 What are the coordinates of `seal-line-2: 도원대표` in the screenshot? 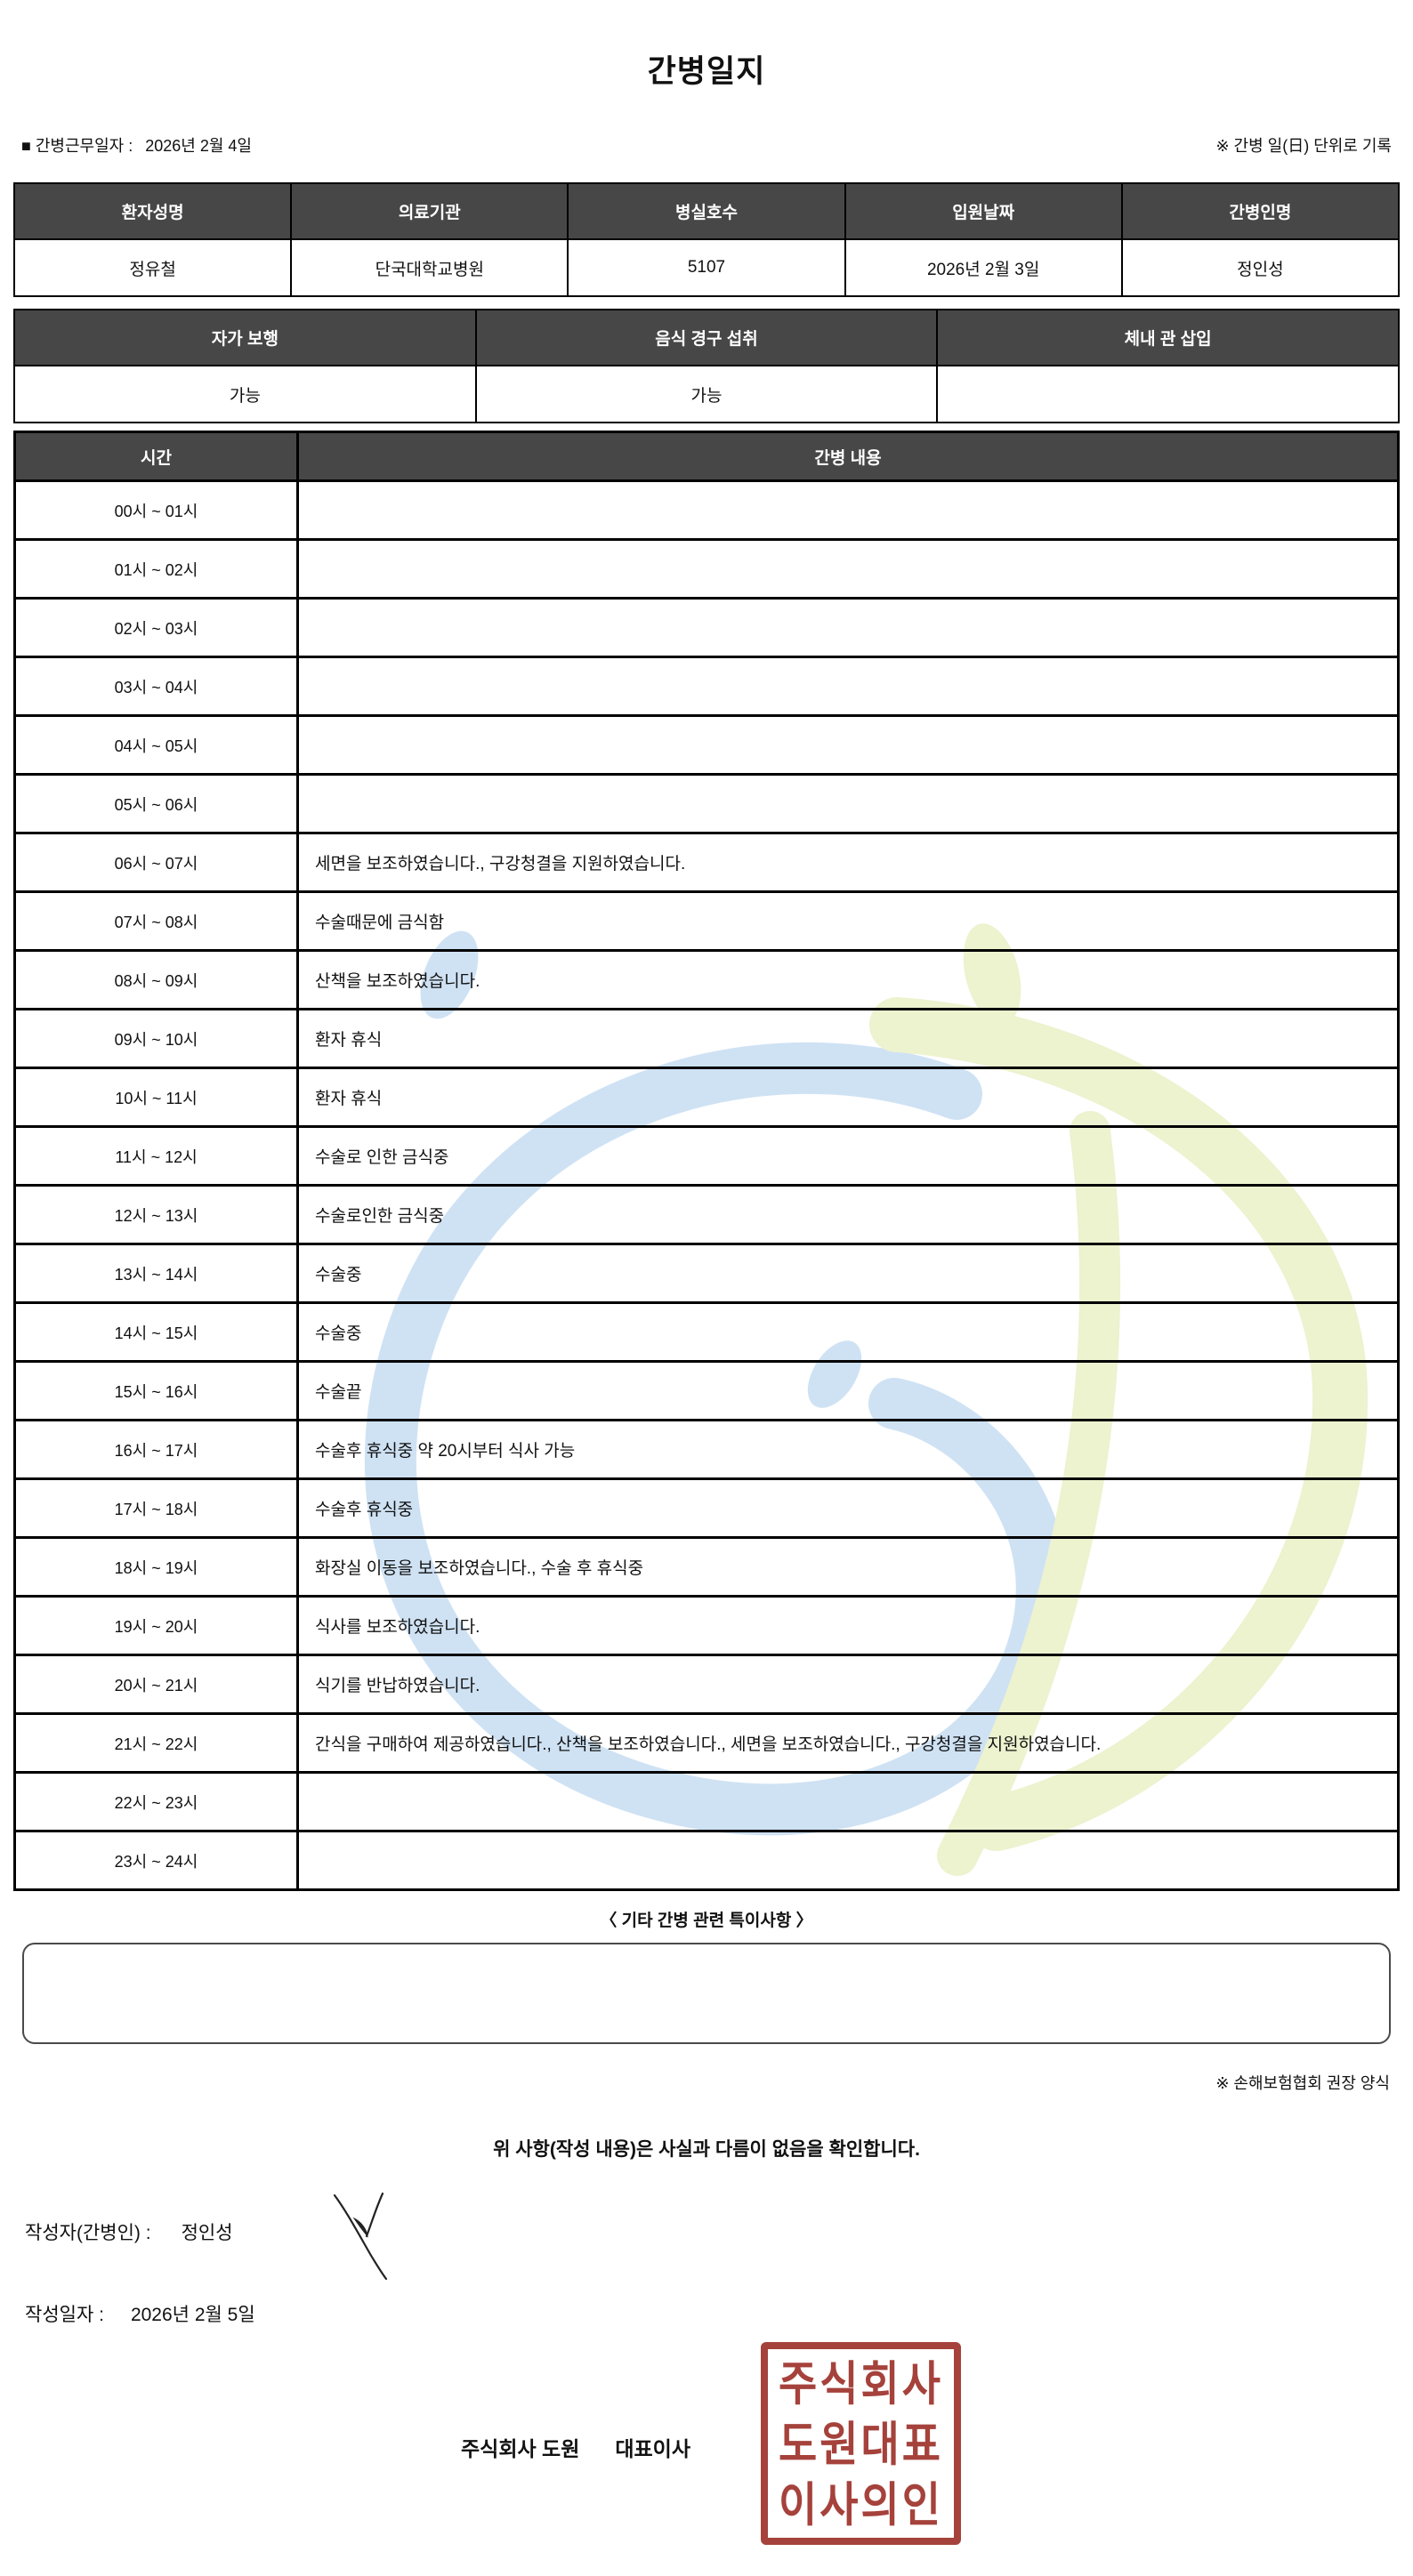 It's located at (861, 2443).